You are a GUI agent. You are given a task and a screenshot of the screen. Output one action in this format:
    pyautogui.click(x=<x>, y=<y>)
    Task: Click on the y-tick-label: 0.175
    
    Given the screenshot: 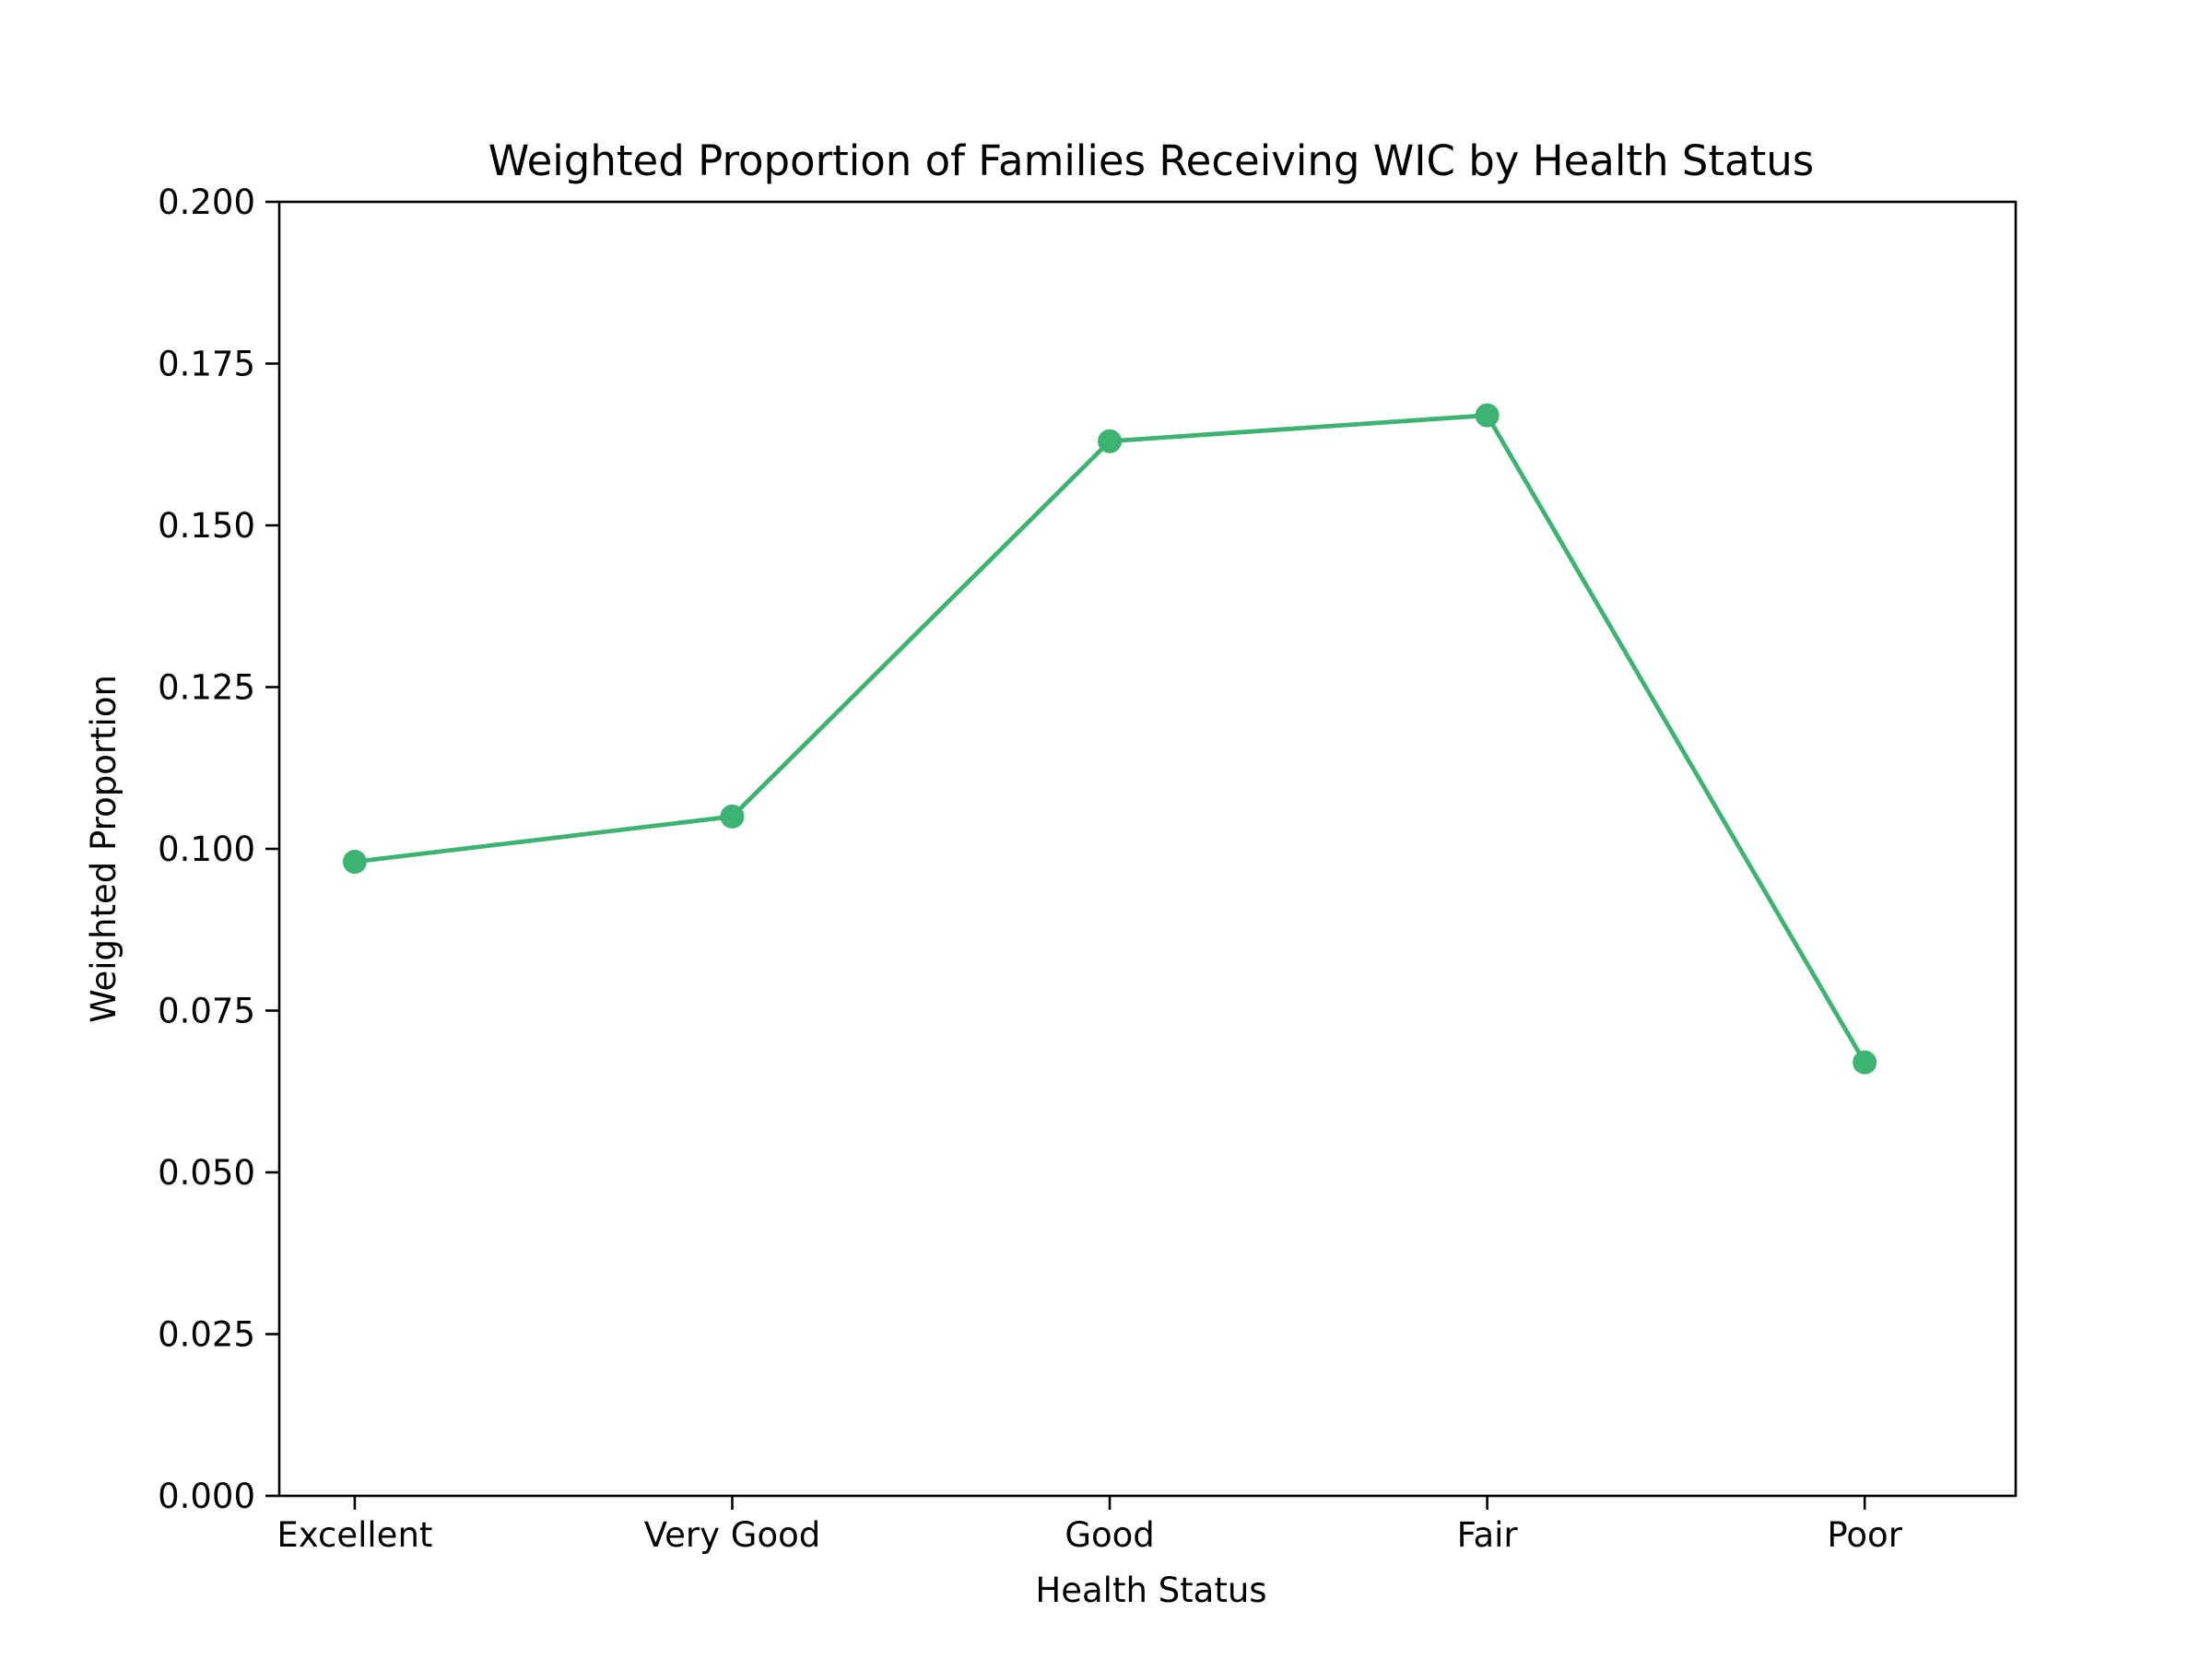 What is the action you would take?
    pyautogui.click(x=206, y=364)
    